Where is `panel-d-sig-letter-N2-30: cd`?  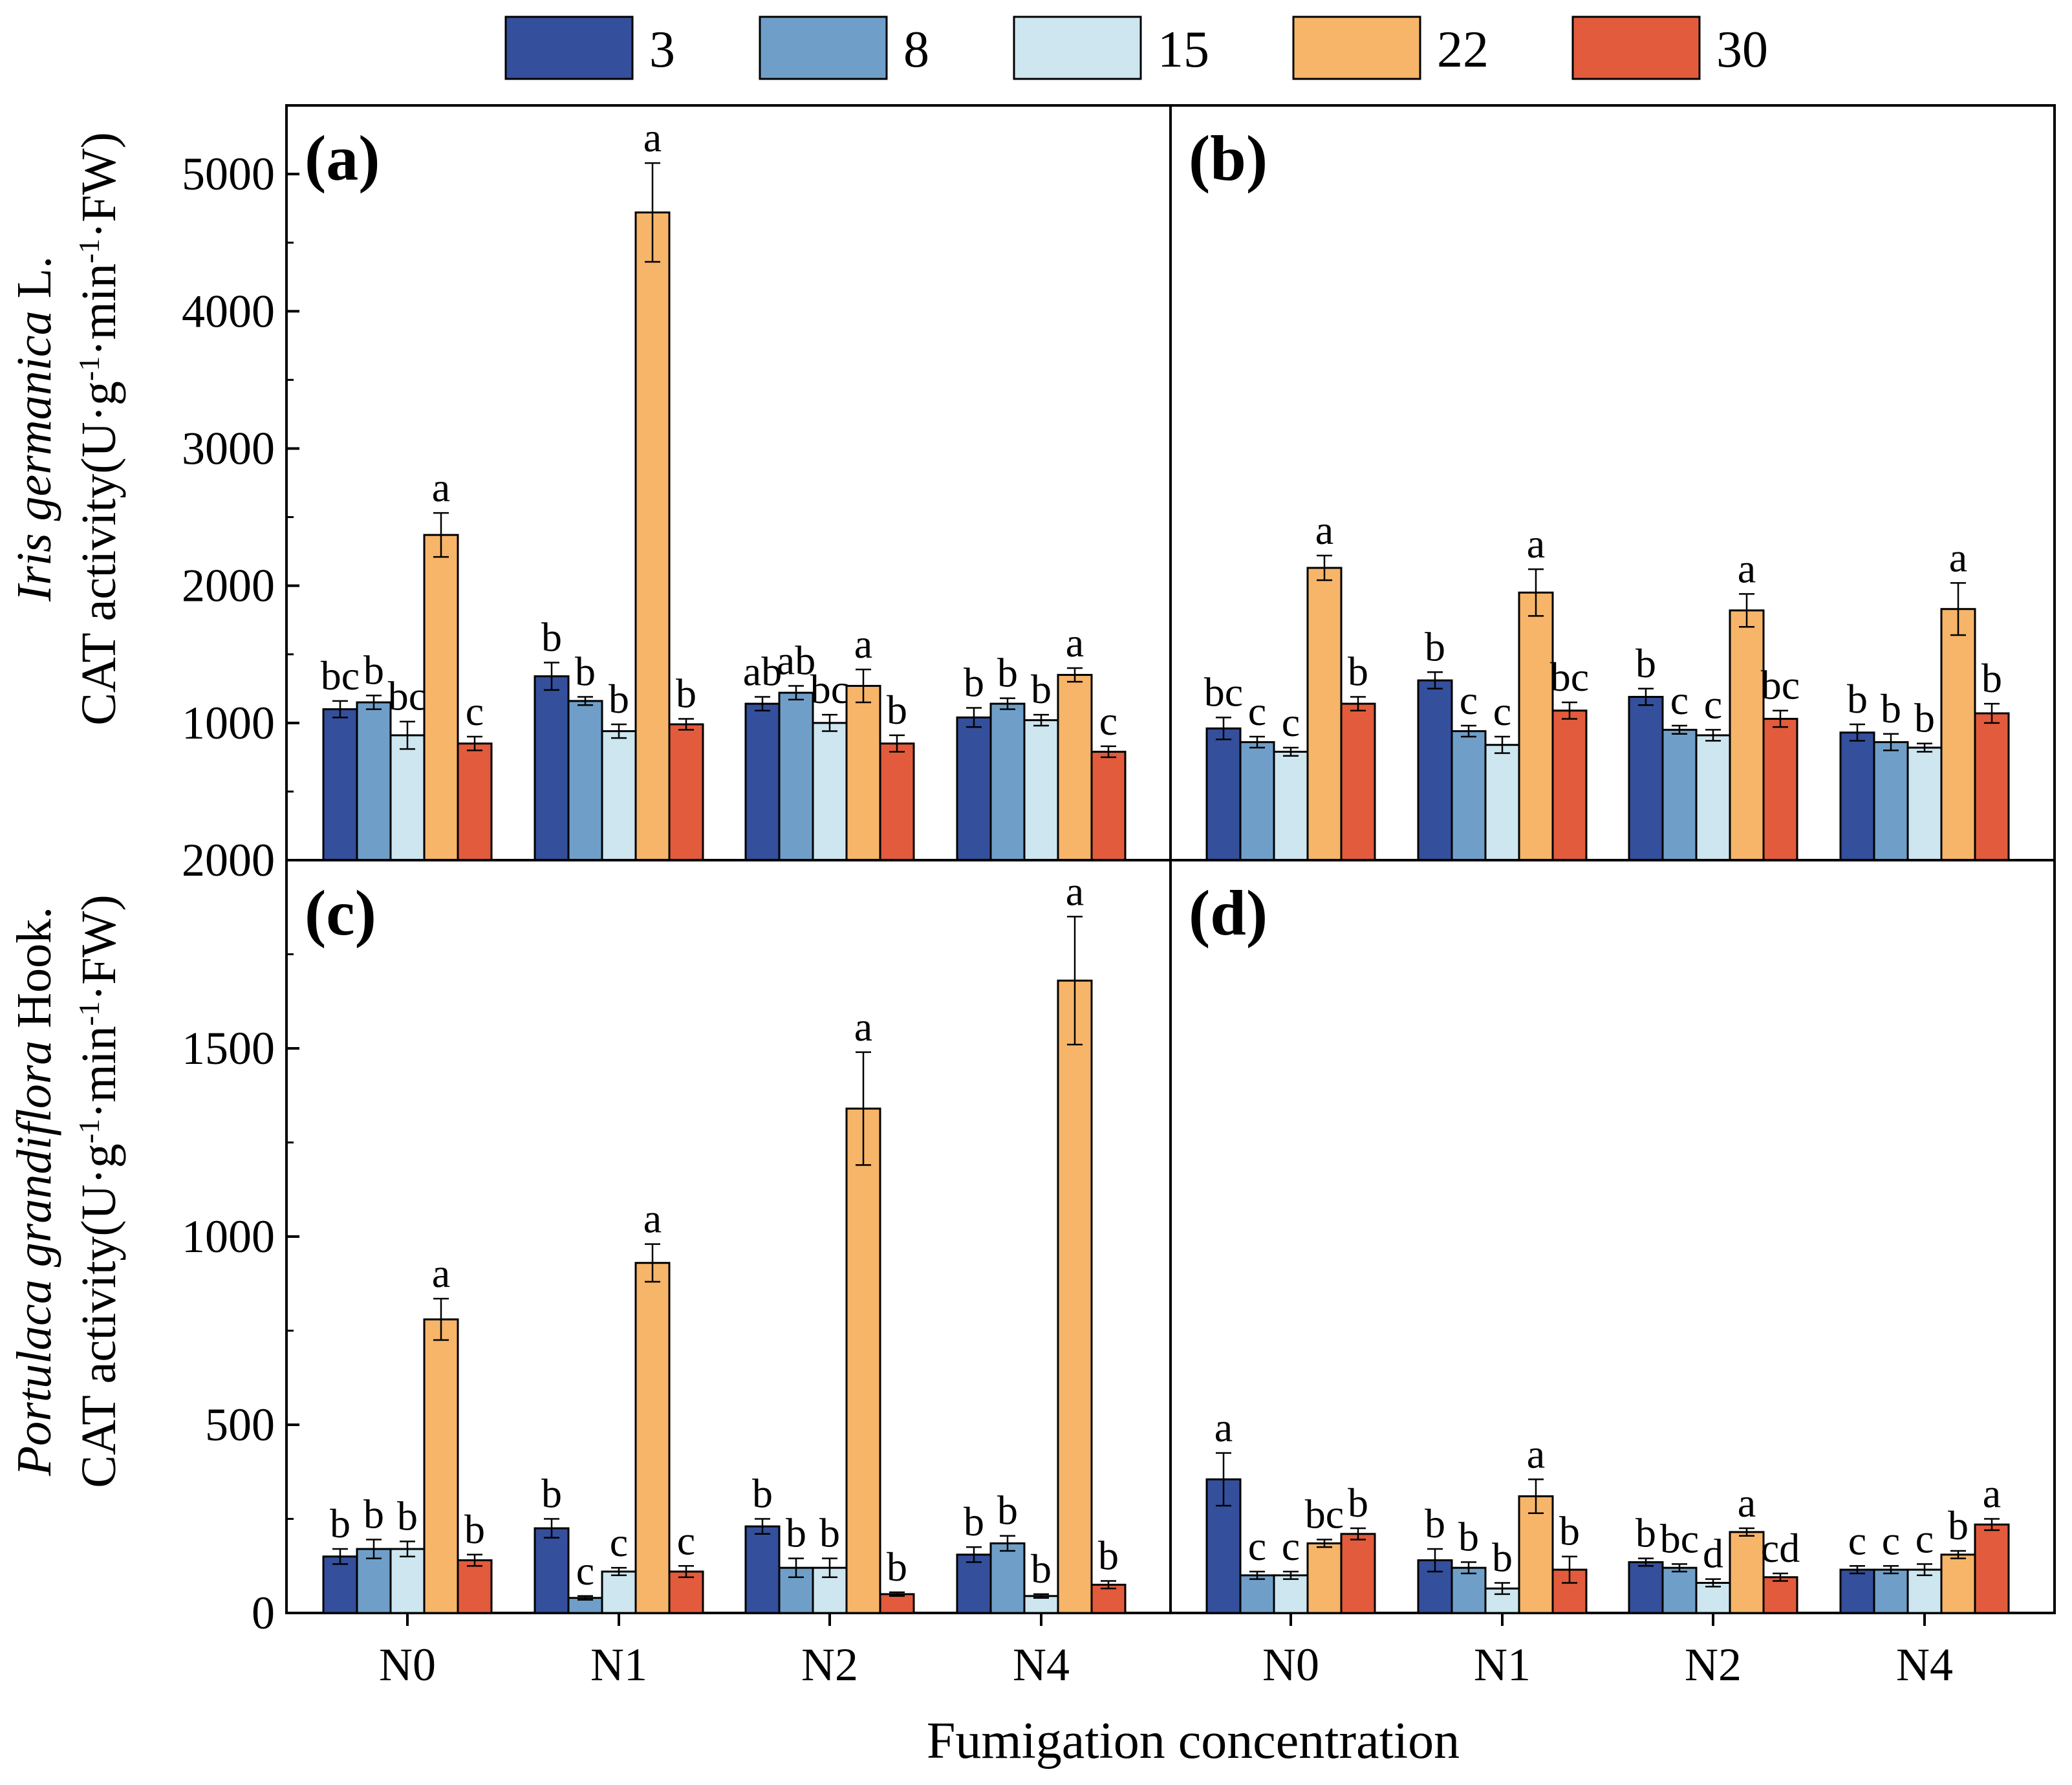
panel-d-sig-letter-N2-30: cd is located at coordinates (1780, 1548).